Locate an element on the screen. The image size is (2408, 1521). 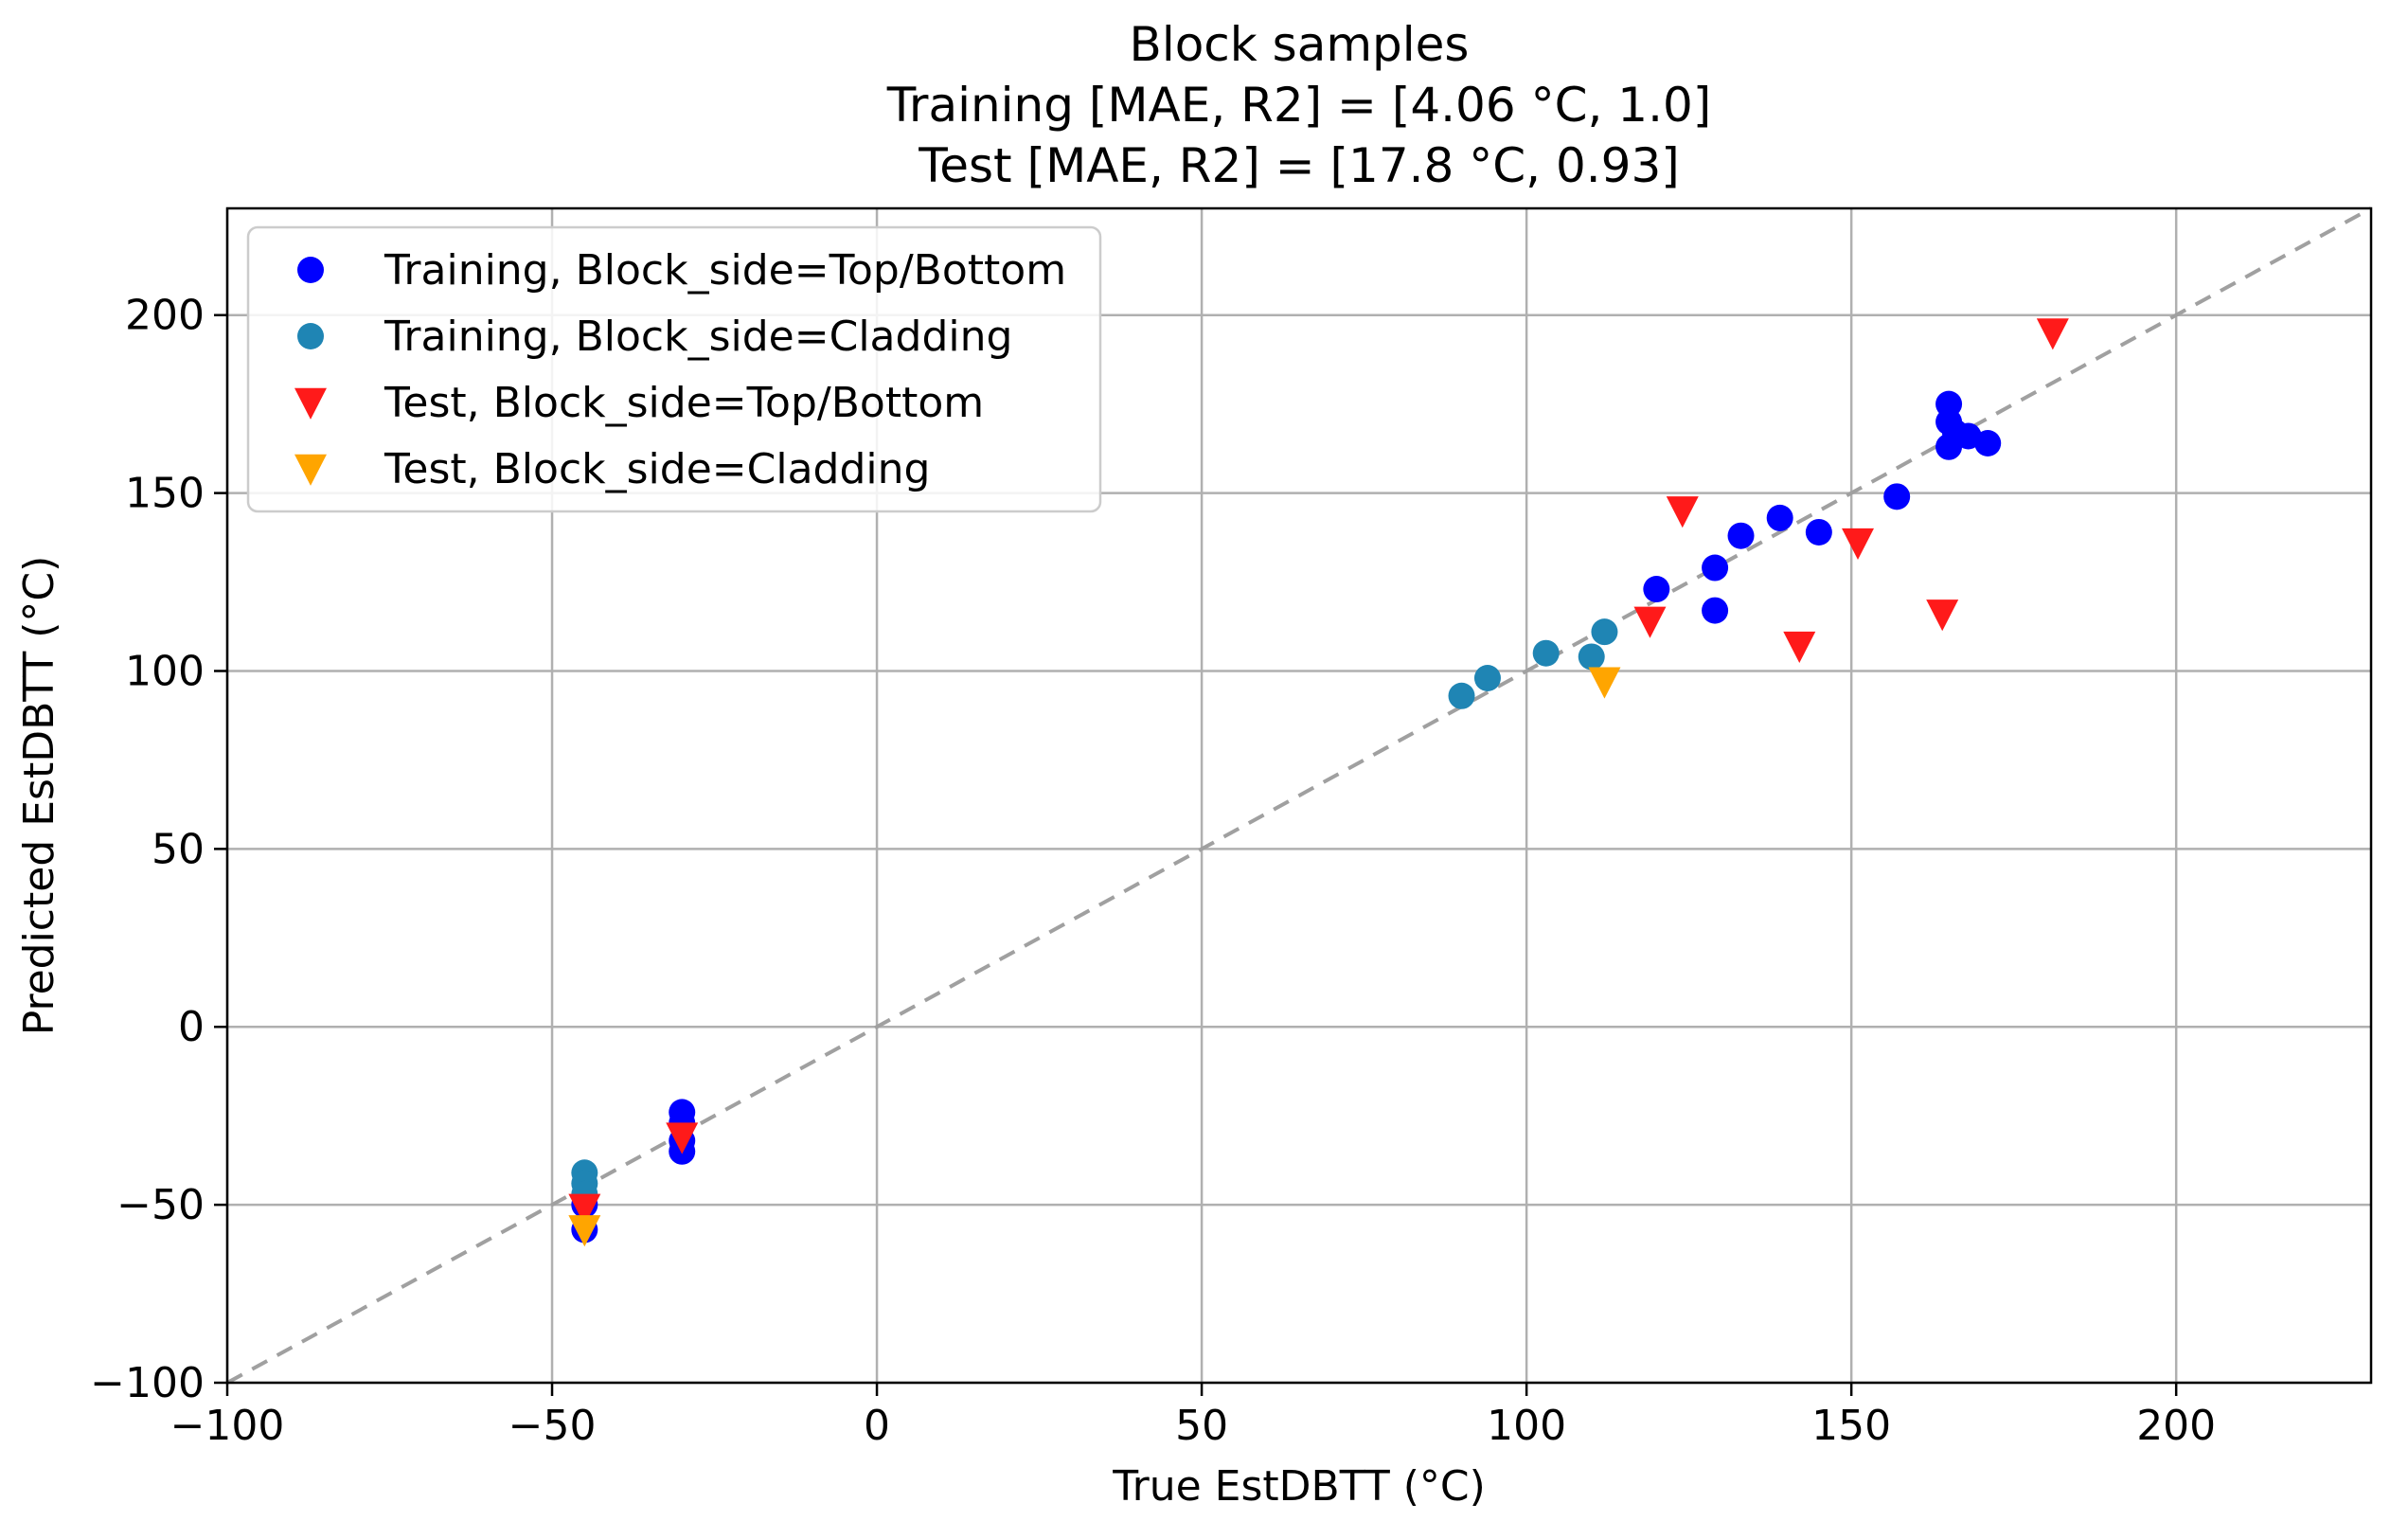
y-tick-label: −100 is located at coordinates (147, 1383).